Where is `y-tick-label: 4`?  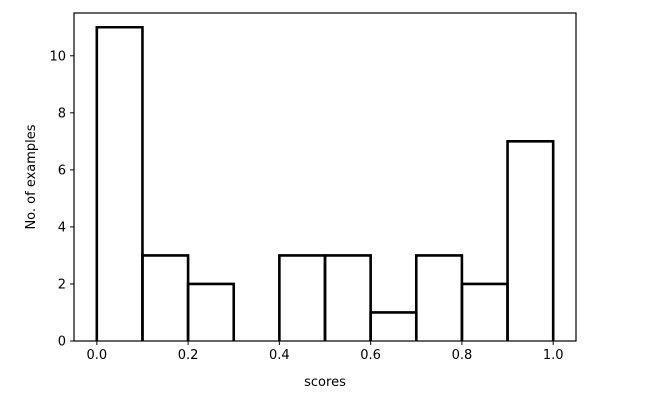
y-tick-label: 4 is located at coordinates (62, 227).